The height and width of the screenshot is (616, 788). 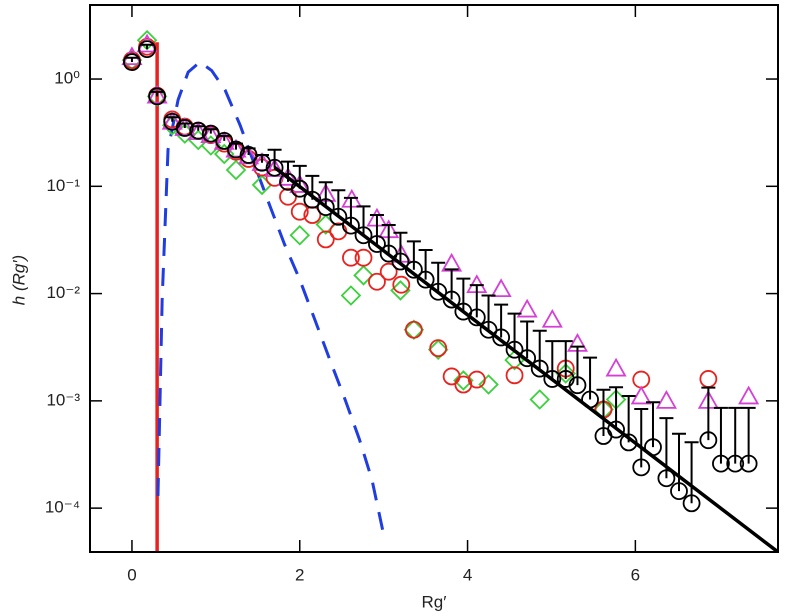 What do you see at coordinates (18, 280) in the screenshot?
I see `y-axis-label: h (Rg′)` at bounding box center [18, 280].